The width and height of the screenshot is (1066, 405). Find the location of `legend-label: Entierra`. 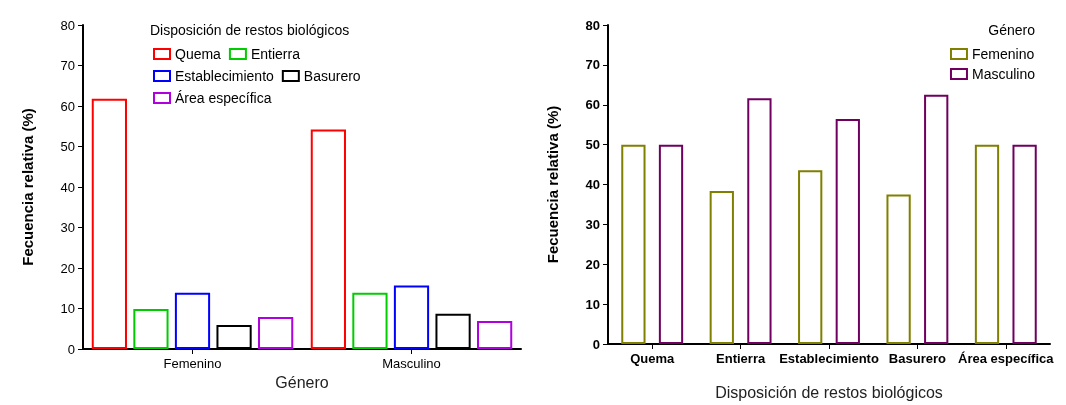

legend-label: Entierra is located at coordinates (275, 54).